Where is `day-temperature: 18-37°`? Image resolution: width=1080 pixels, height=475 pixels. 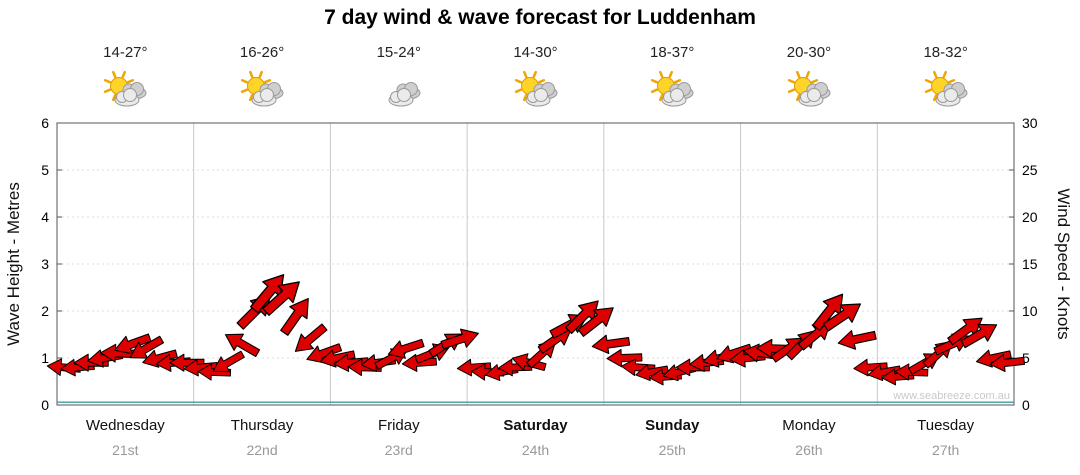 day-temperature: 18-37° is located at coordinates (672, 52).